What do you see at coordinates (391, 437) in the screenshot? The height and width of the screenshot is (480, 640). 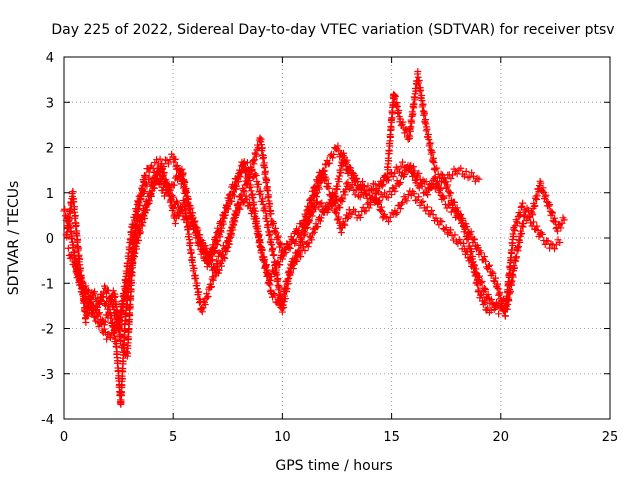 I see `x-tick-label: 15` at bounding box center [391, 437].